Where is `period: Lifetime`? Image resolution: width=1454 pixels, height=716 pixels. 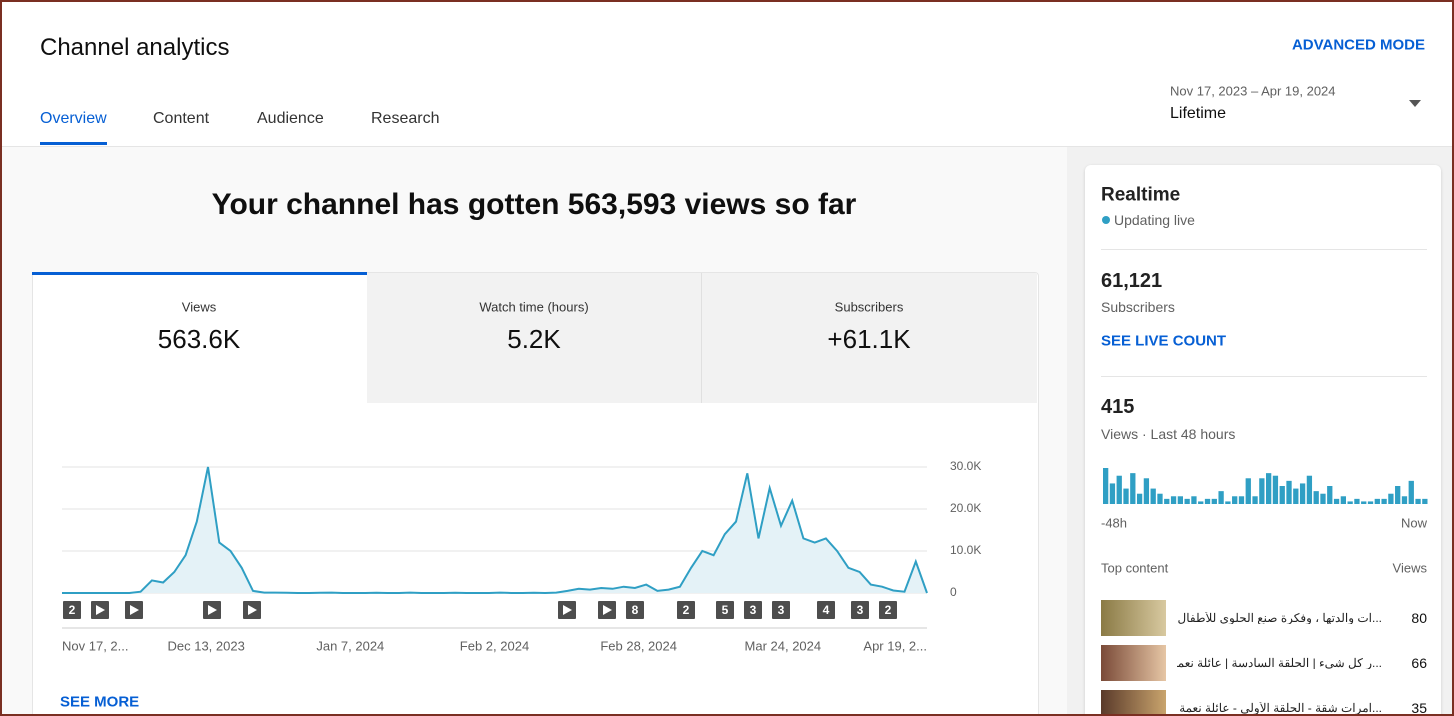
period: Lifetime is located at coordinates (1198, 113).